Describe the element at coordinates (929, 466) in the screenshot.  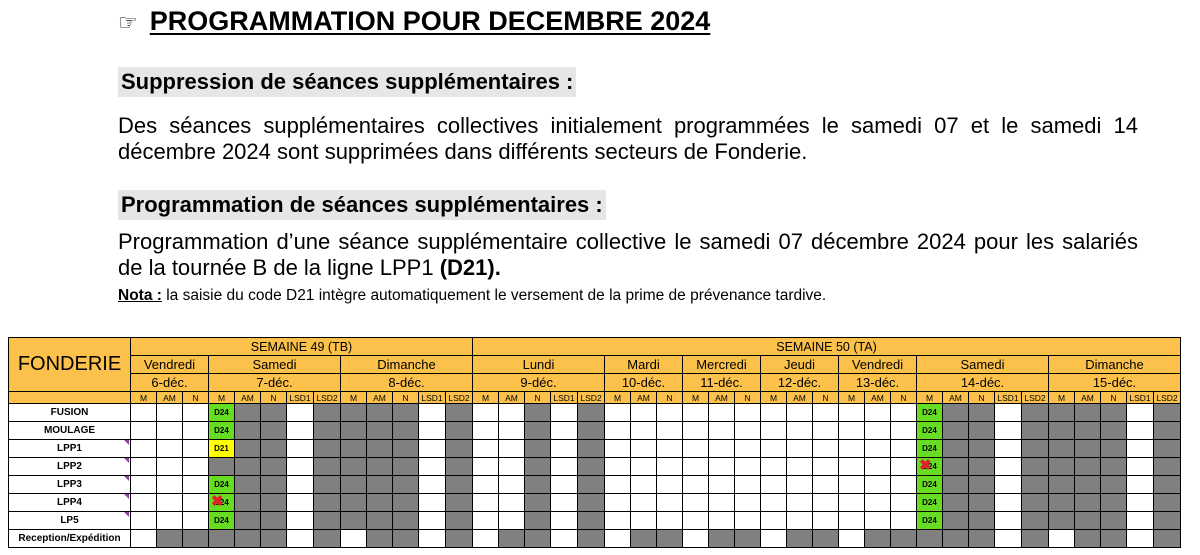
I see `cancelled-shift-cell: D24 ✖` at that location.